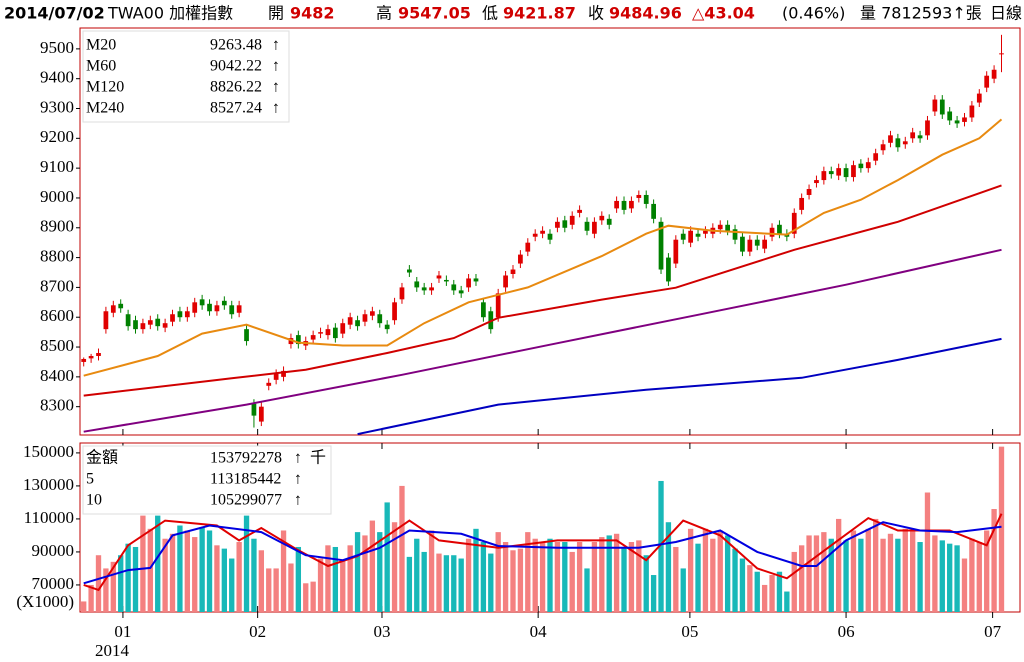 The width and height of the screenshot is (1024, 662). Describe the element at coordinates (490, 13) in the screenshot. I see `low-label: 低` at that location.